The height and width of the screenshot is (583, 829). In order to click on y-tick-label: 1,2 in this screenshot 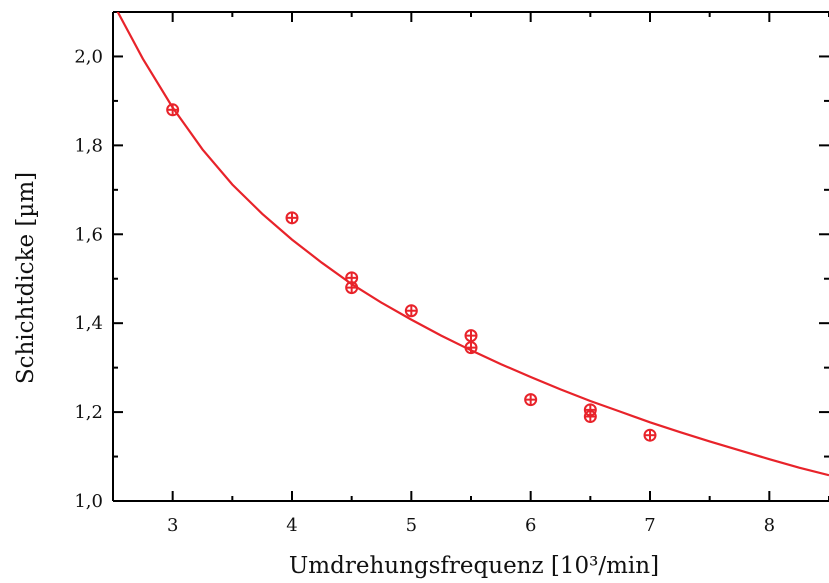, I will do `click(88, 412)`.